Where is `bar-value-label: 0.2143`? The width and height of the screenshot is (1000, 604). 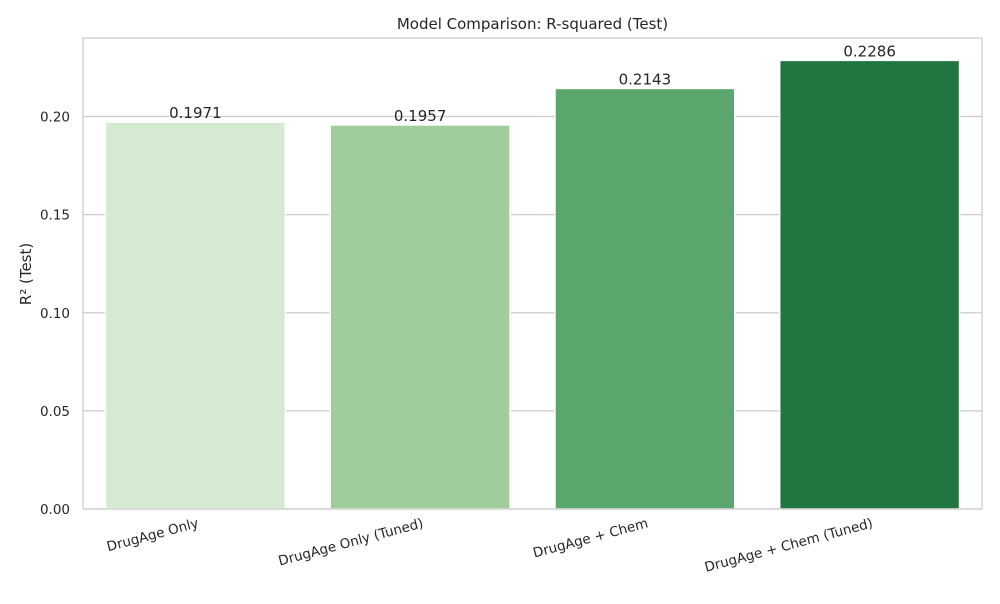 bar-value-label: 0.2143 is located at coordinates (645, 79).